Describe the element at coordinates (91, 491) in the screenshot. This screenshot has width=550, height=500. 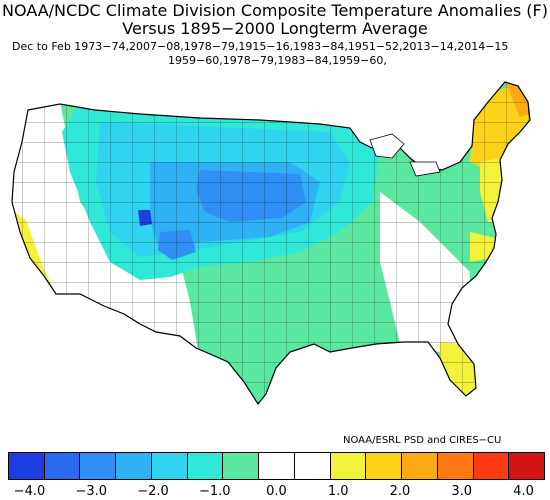
I see `colorbar-tick-label: −3.0` at that location.